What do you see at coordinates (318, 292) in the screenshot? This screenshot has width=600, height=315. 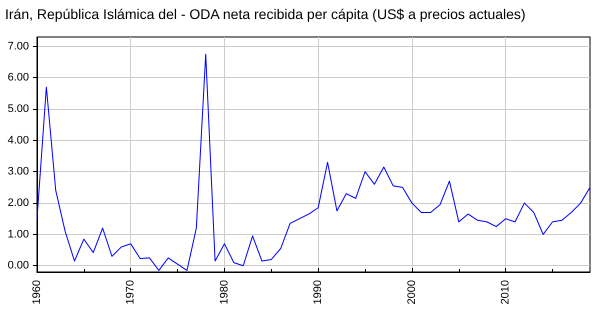 I see `x-tick-label: 1990` at bounding box center [318, 292].